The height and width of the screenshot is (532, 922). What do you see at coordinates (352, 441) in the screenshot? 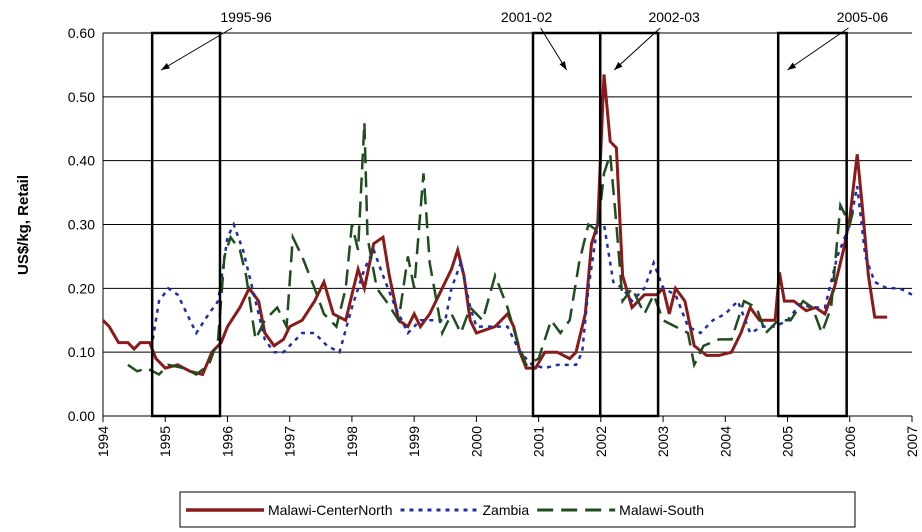
I see `x-tick-label: 1998` at bounding box center [352, 441].